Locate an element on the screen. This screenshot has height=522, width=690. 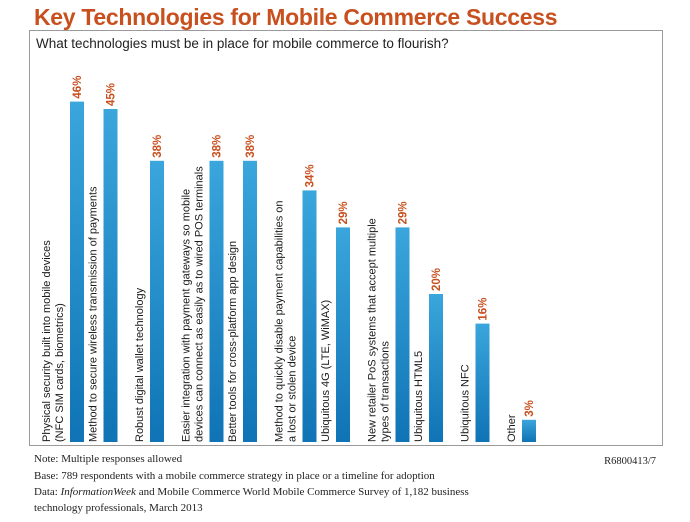
category-label: Ubiquitous NFC is located at coordinates (466, 403).